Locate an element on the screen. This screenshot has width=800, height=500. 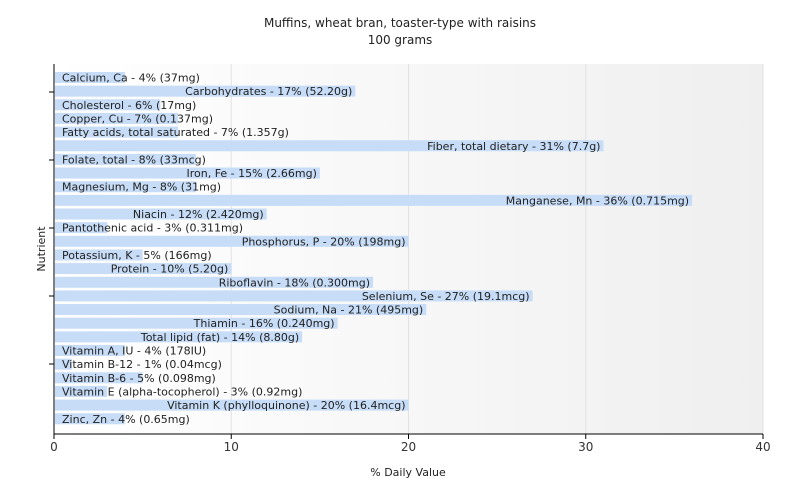
bar-label: Thiamin - 16% (0.240mg) is located at coordinates (264, 323).